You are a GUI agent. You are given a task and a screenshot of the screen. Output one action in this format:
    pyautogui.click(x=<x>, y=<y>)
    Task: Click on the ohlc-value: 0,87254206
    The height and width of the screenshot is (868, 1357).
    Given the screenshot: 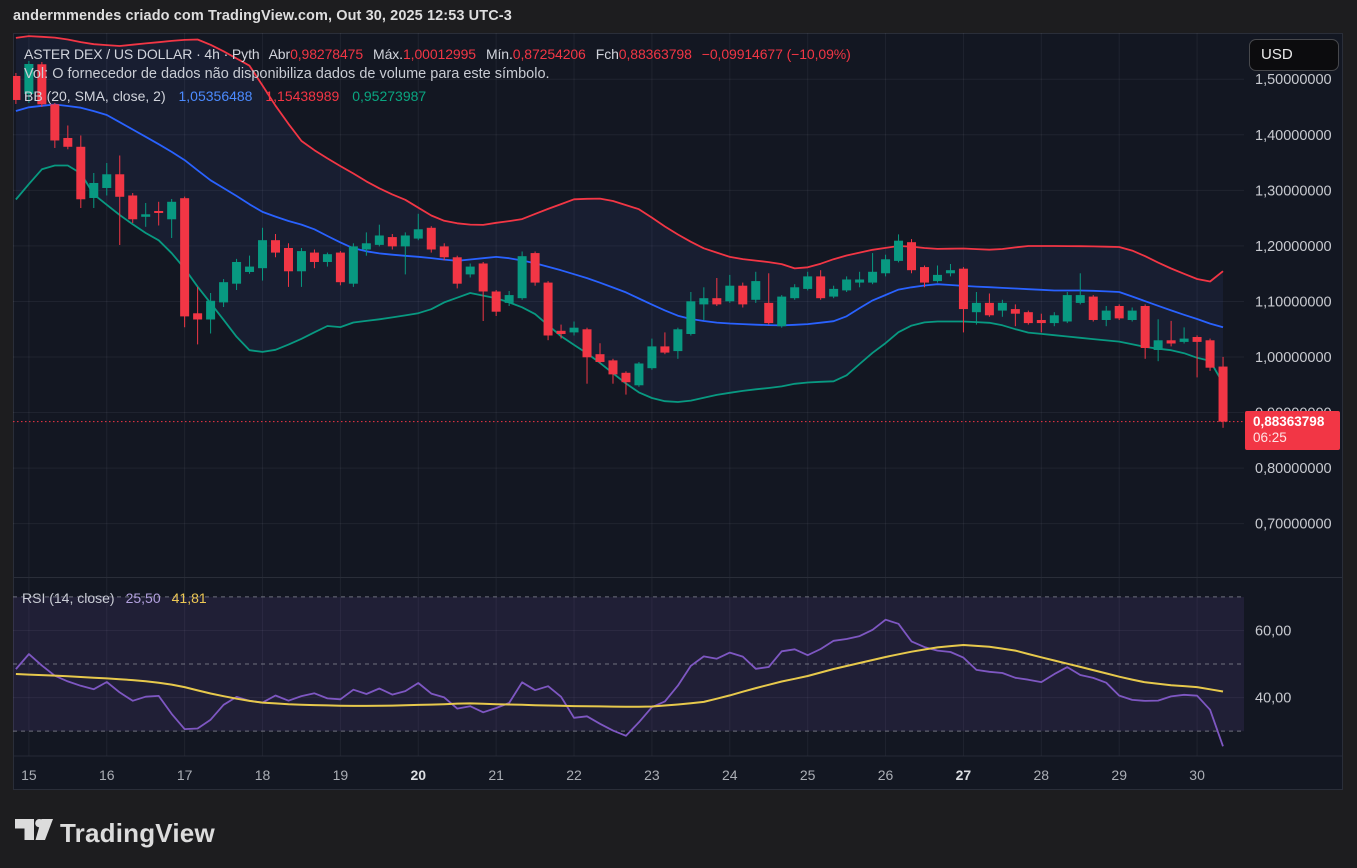 What is the action you would take?
    pyautogui.click(x=549, y=54)
    